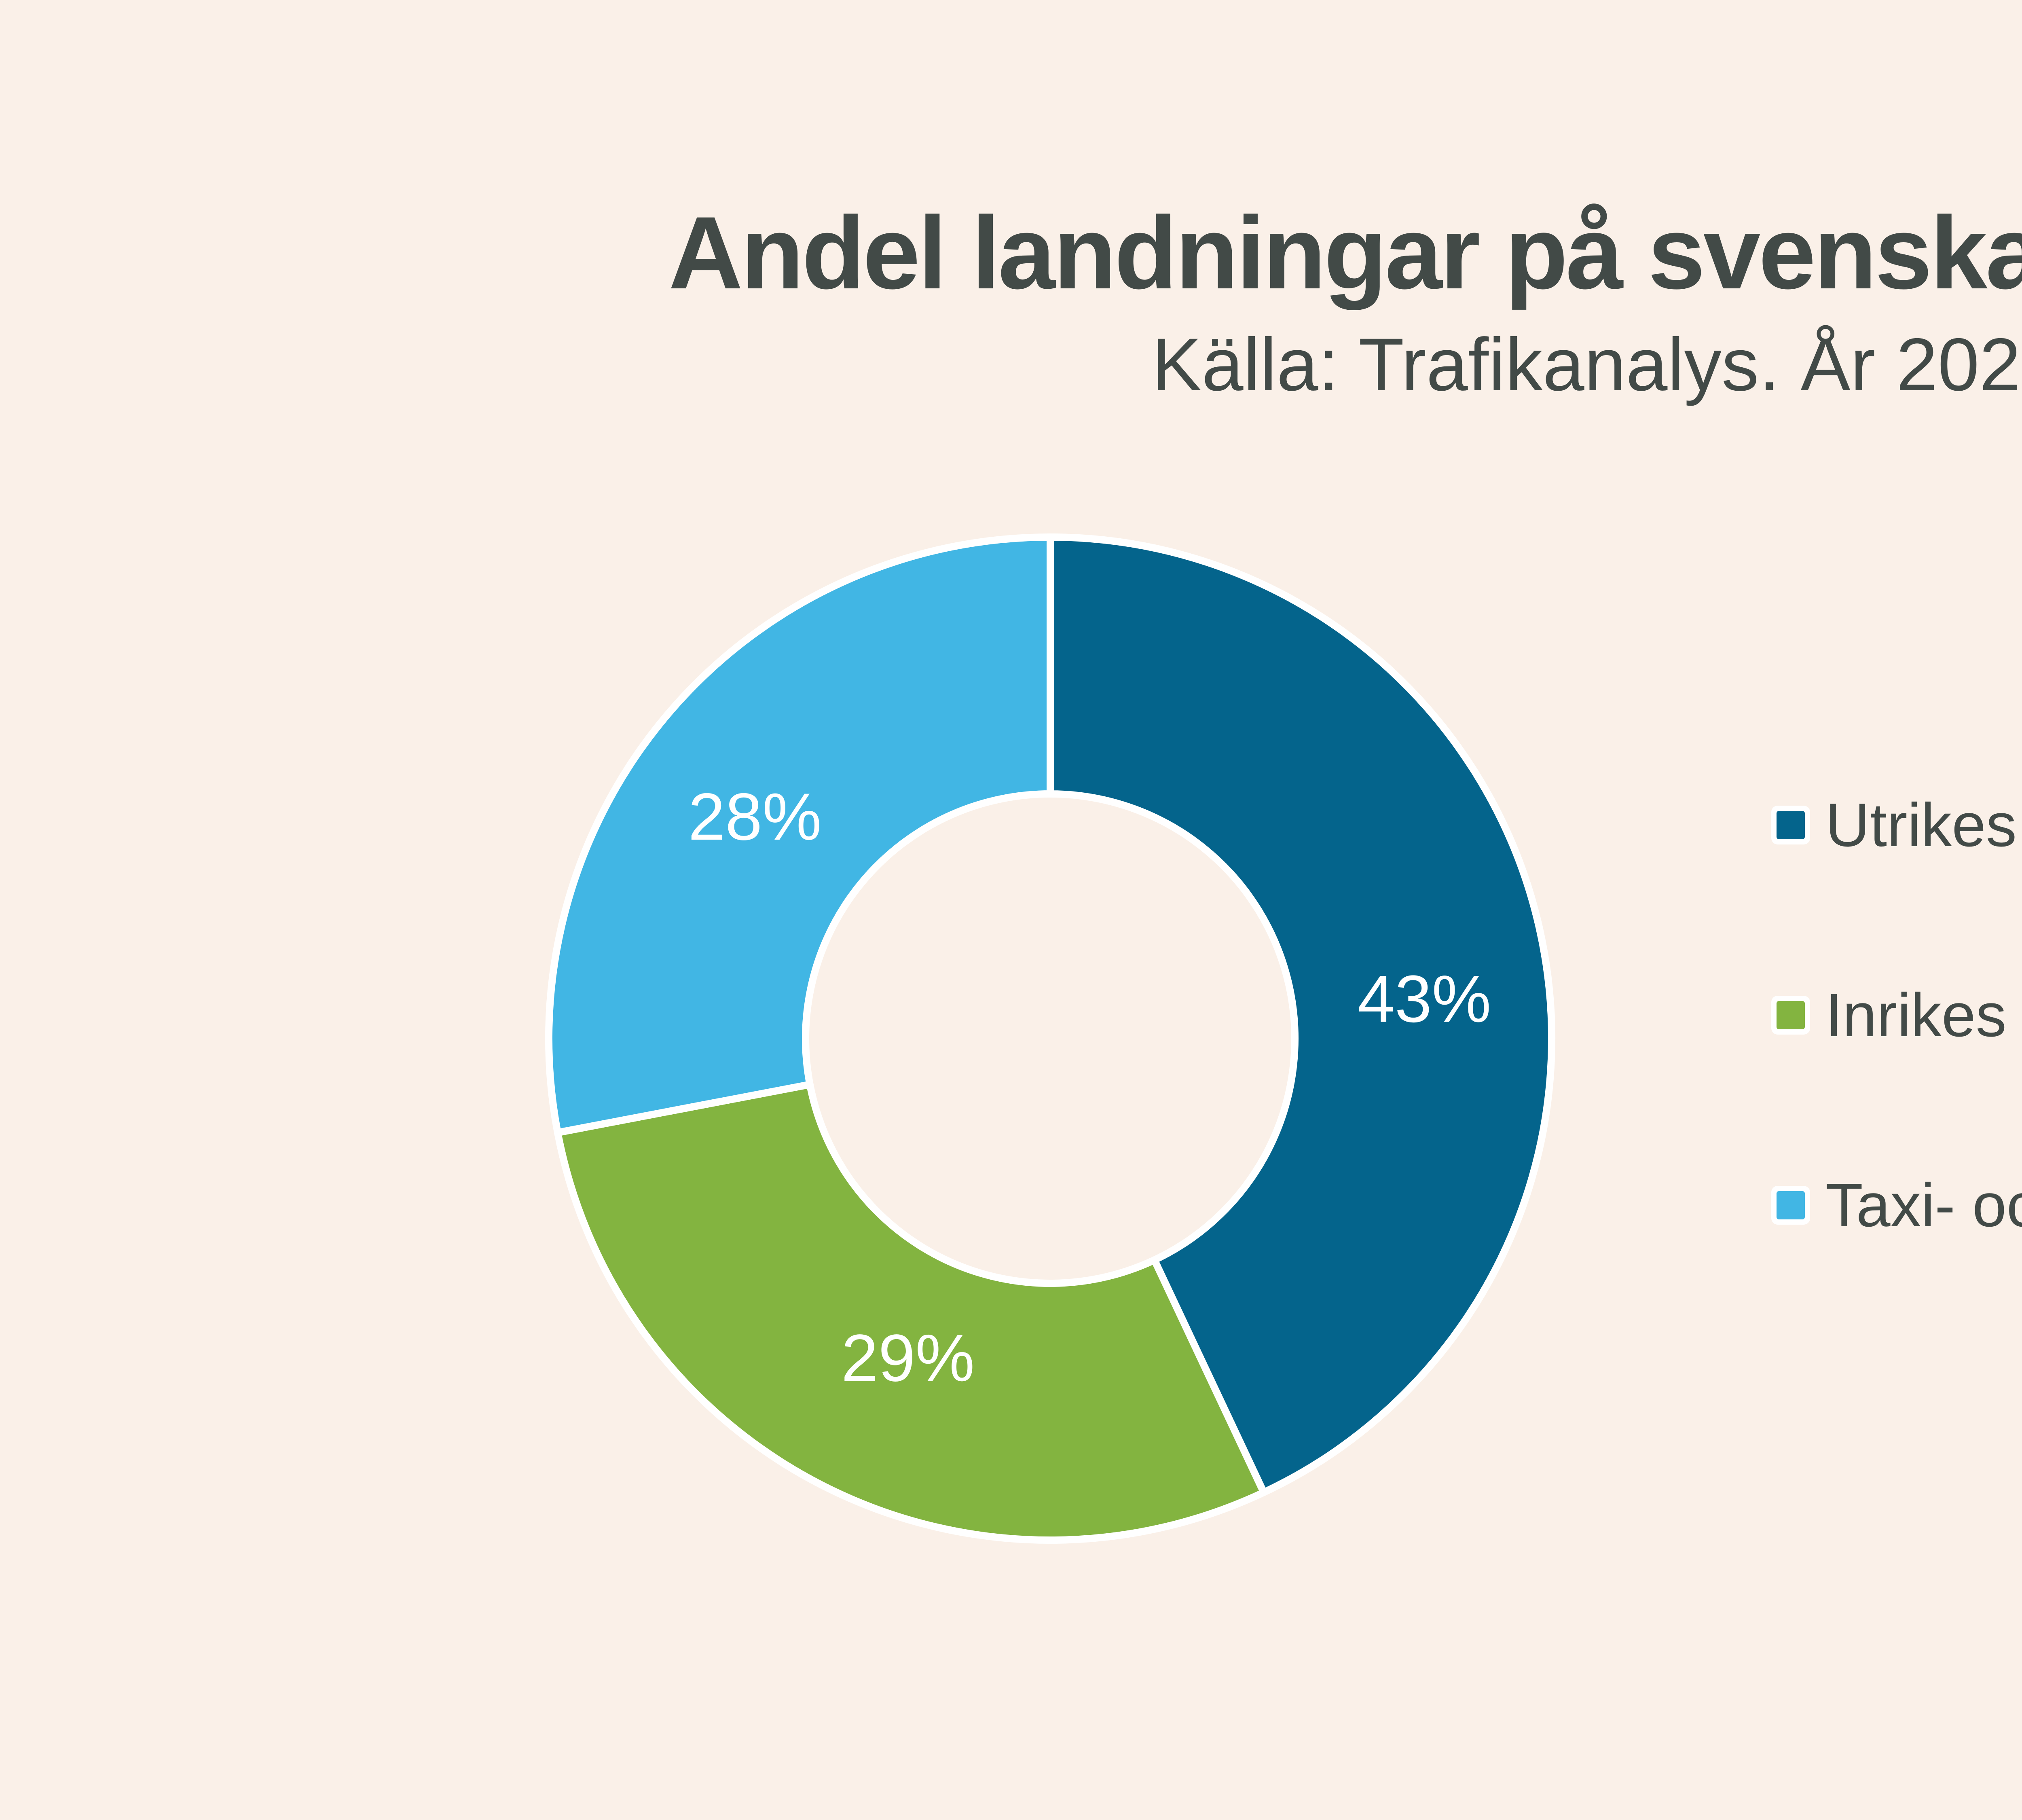 The width and height of the screenshot is (2022, 1820). I want to click on slice-percent-label: 28%, so click(755, 816).